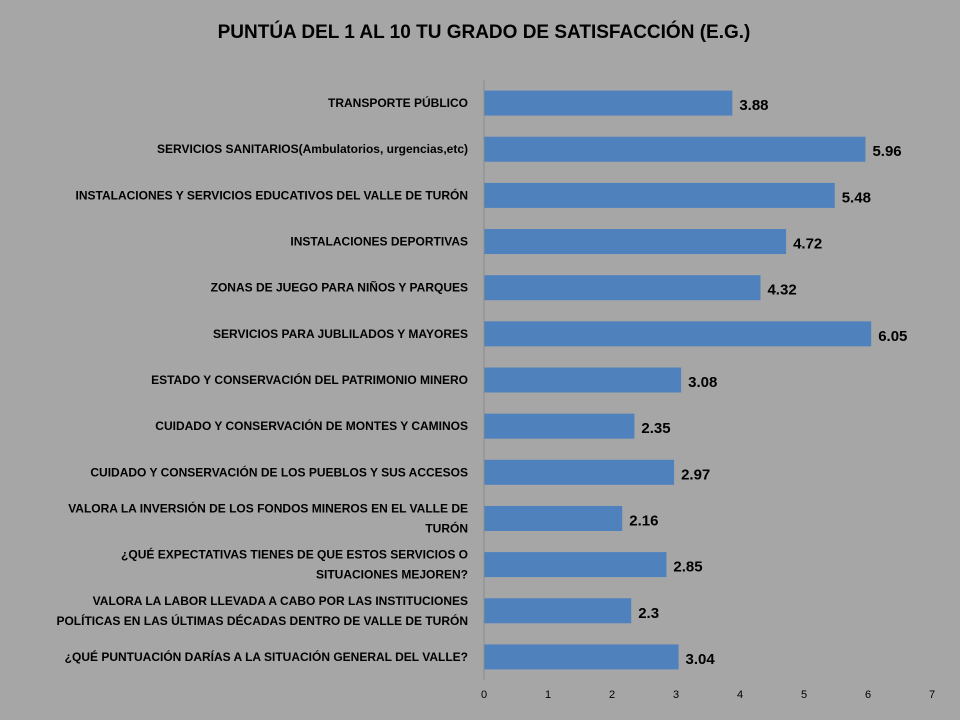 This screenshot has width=960, height=720. What do you see at coordinates (648, 613) in the screenshot?
I see `data-label: 2.3` at bounding box center [648, 613].